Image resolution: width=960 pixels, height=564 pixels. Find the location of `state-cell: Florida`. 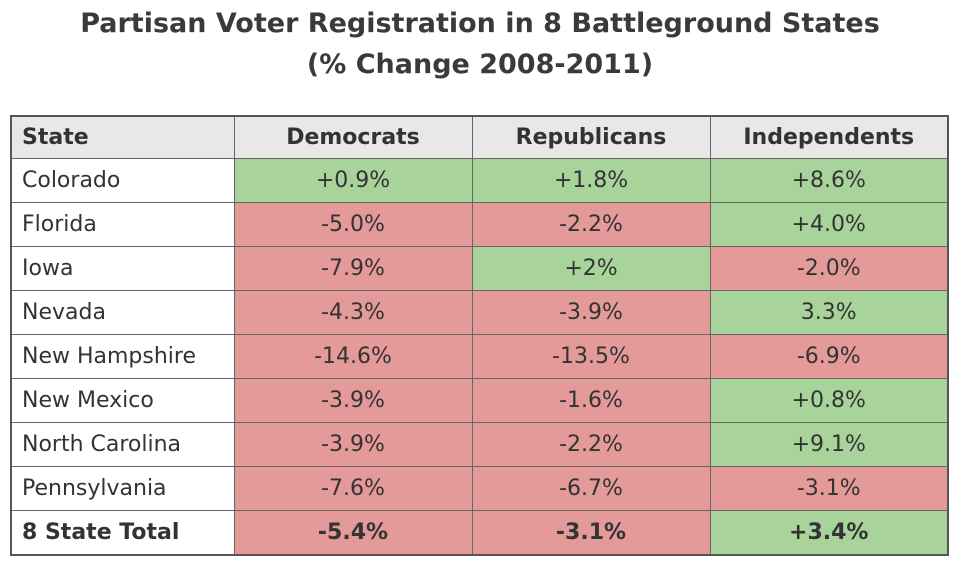

state-cell: Florida is located at coordinates (122, 224).